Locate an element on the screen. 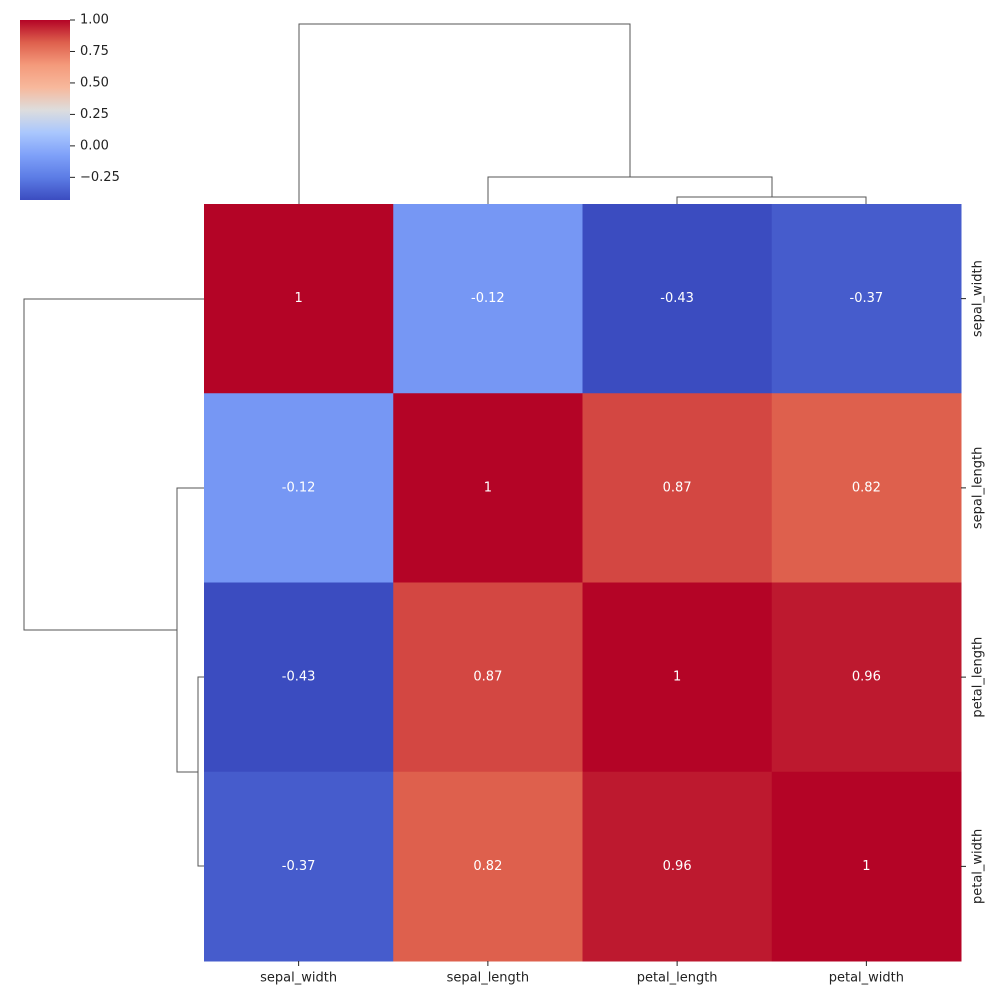 The image size is (1000, 1004). colorbar is located at coordinates (45, 110).